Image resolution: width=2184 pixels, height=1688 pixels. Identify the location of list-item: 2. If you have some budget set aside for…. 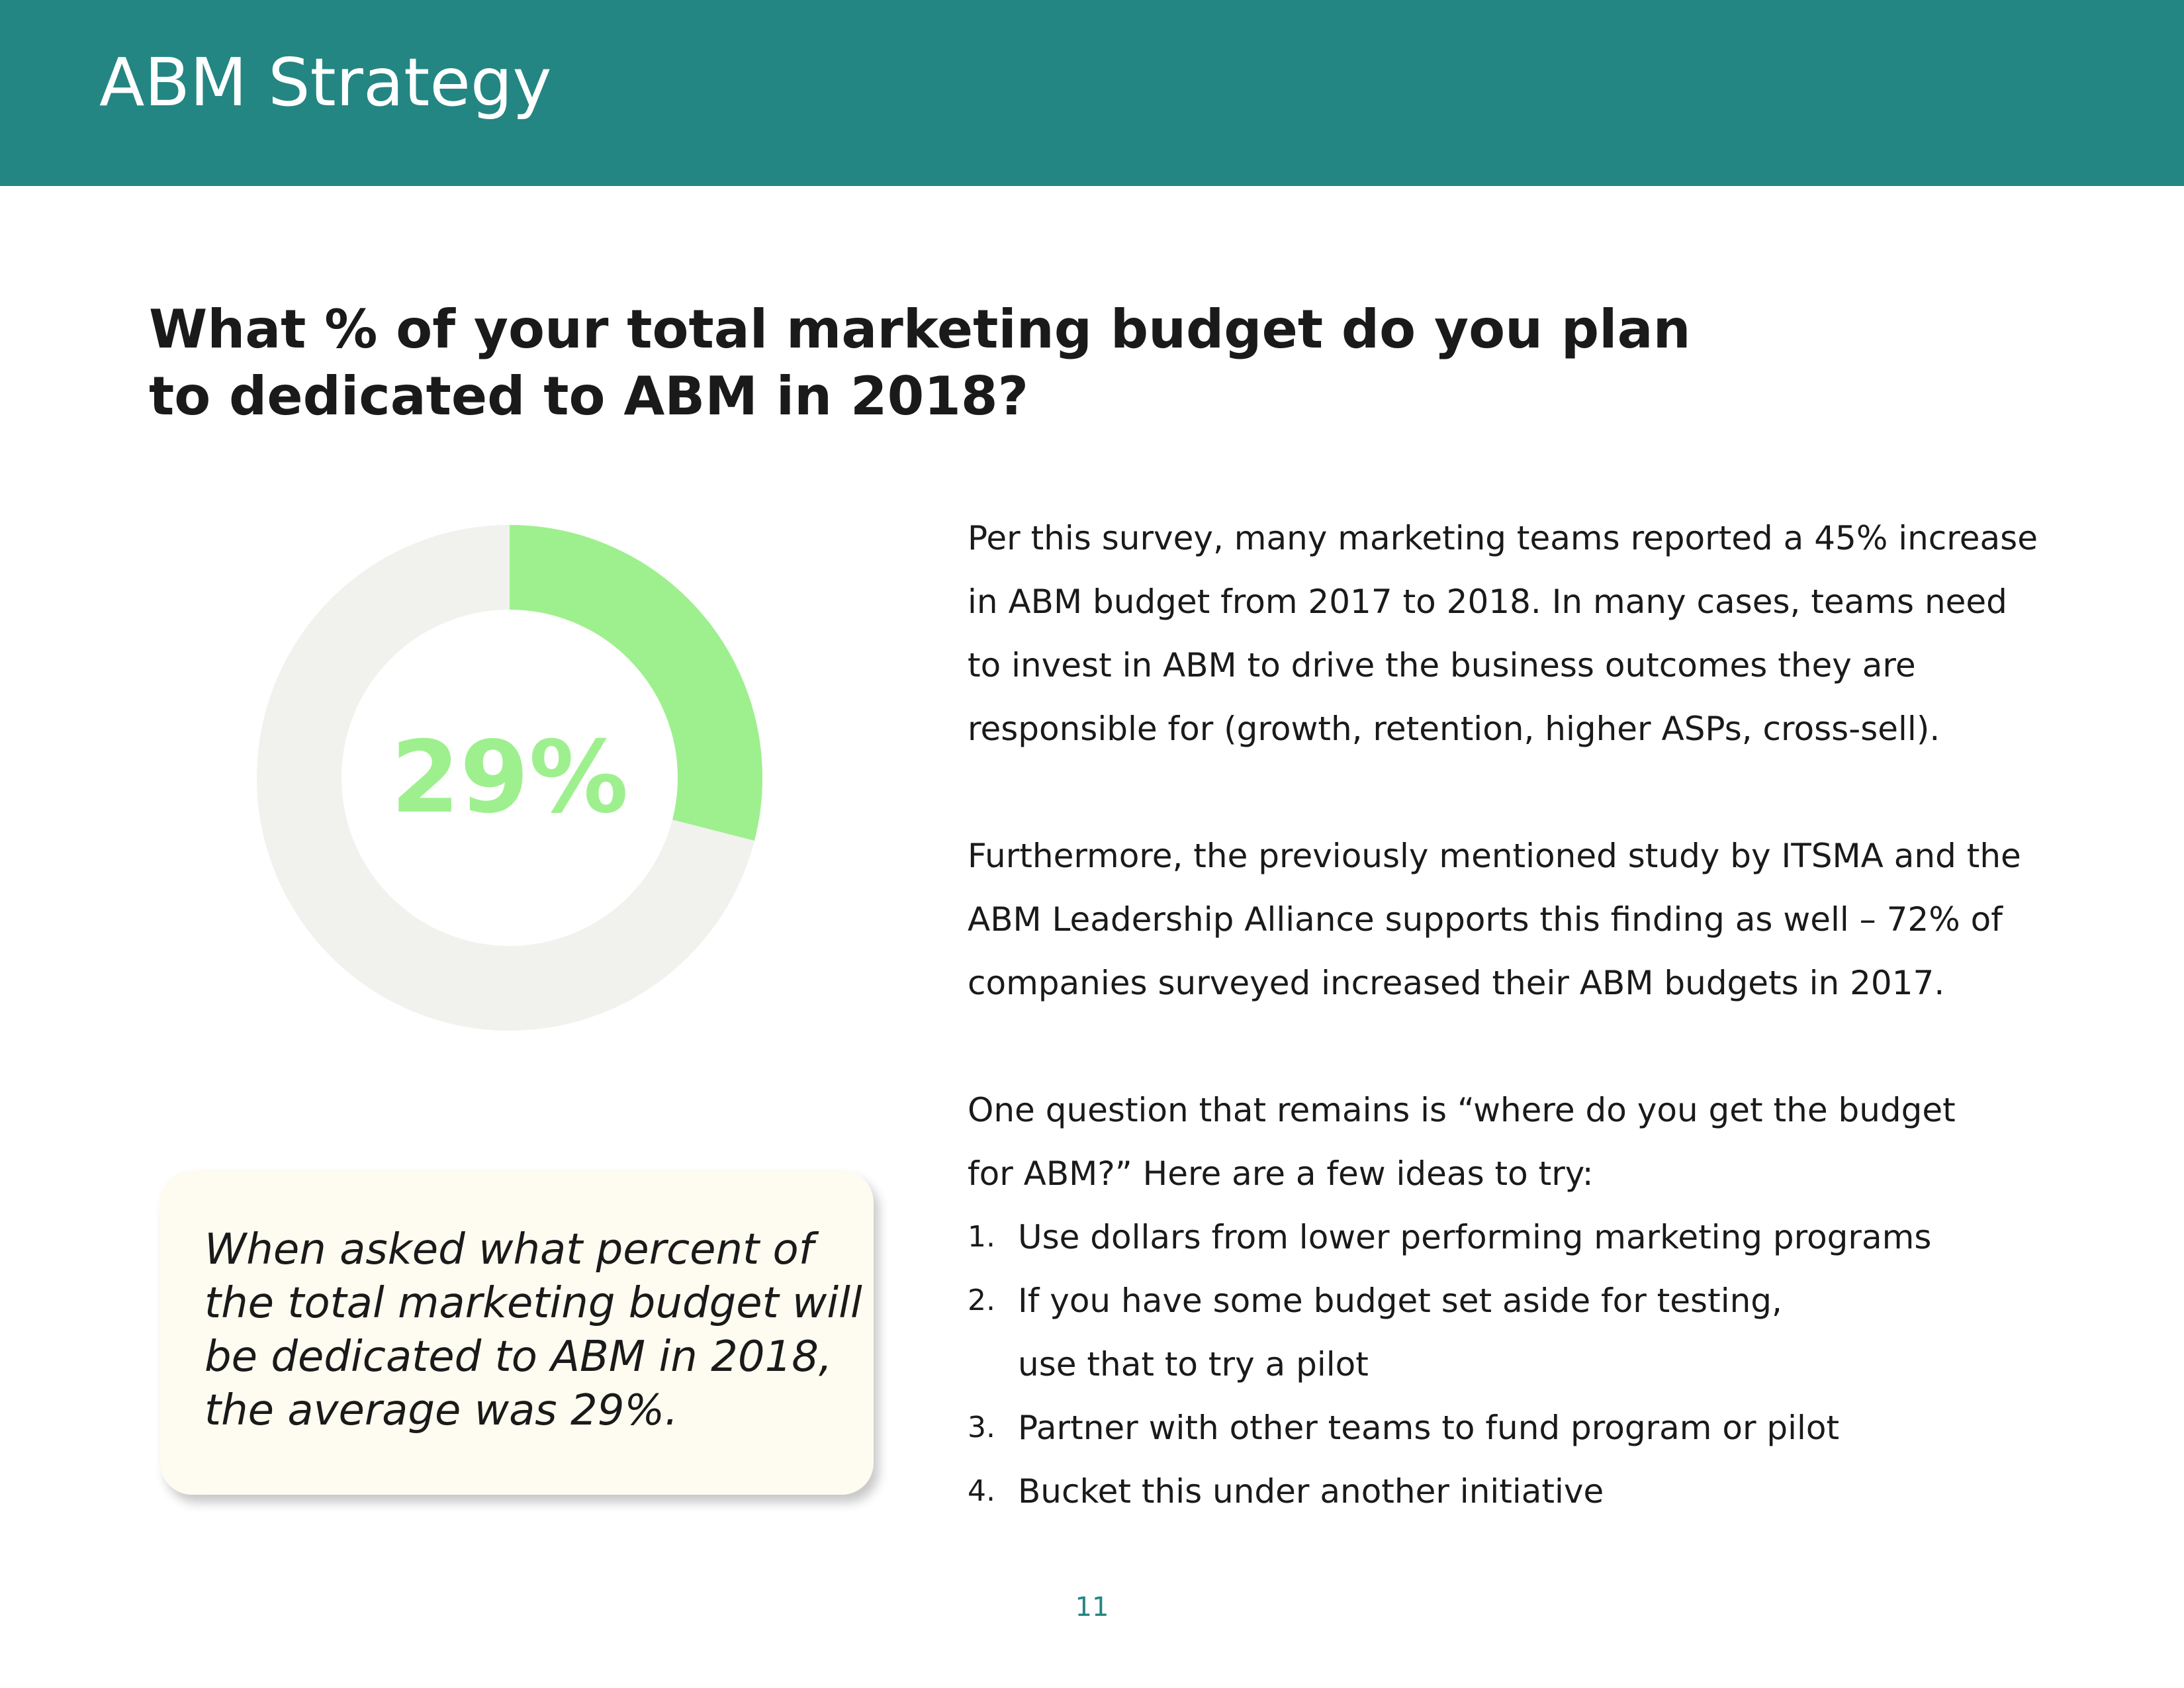
(1530, 1301).